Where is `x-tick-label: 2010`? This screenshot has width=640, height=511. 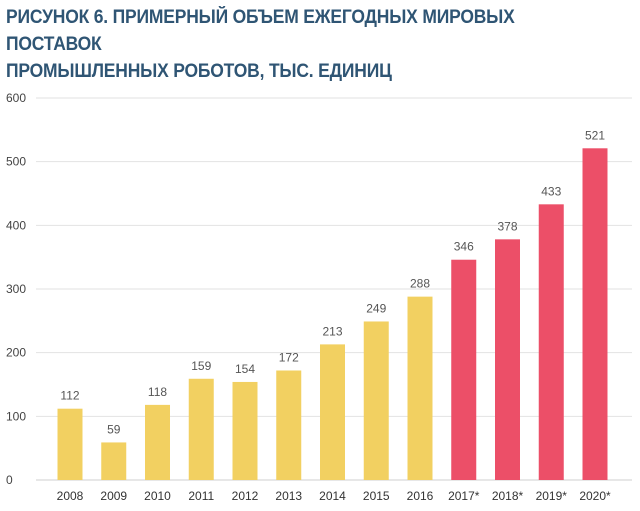
x-tick-label: 2010 is located at coordinates (157, 496).